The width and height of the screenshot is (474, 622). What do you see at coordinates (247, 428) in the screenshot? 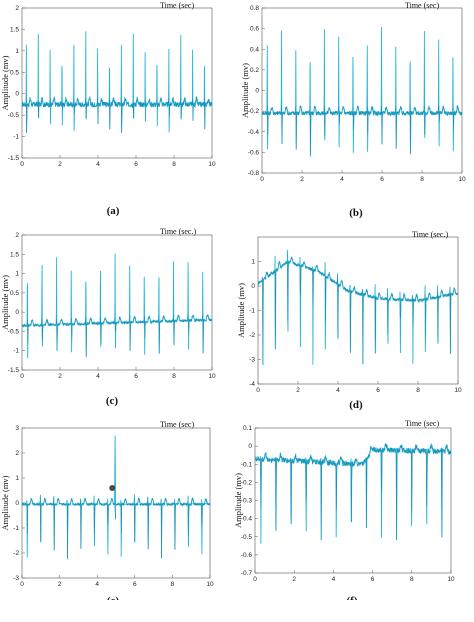
I see `y-tick-label: 0.1` at bounding box center [247, 428].